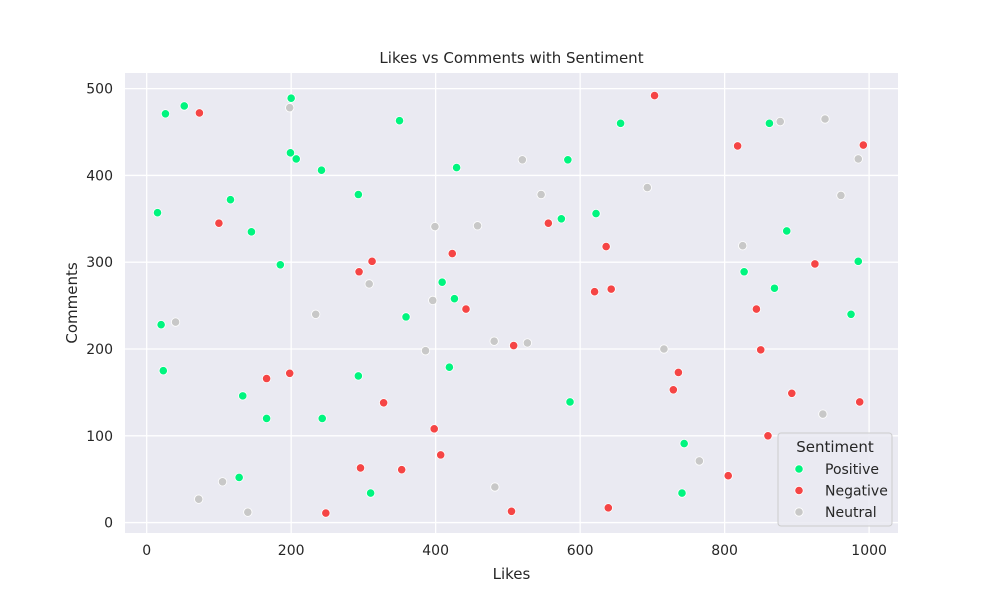 Image resolution: width=1000 pixels, height=600 pixels. What do you see at coordinates (856, 492) in the screenshot?
I see `legend-label: Negative` at bounding box center [856, 492].